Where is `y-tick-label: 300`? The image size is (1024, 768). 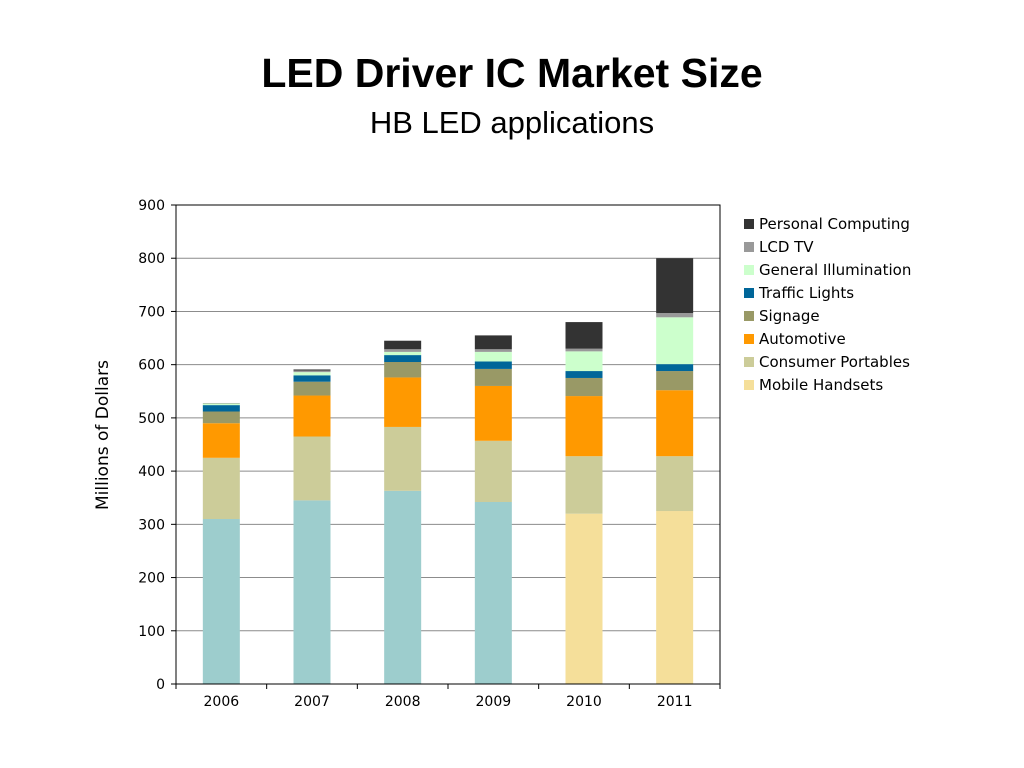 y-tick-label: 300 is located at coordinates (151, 525).